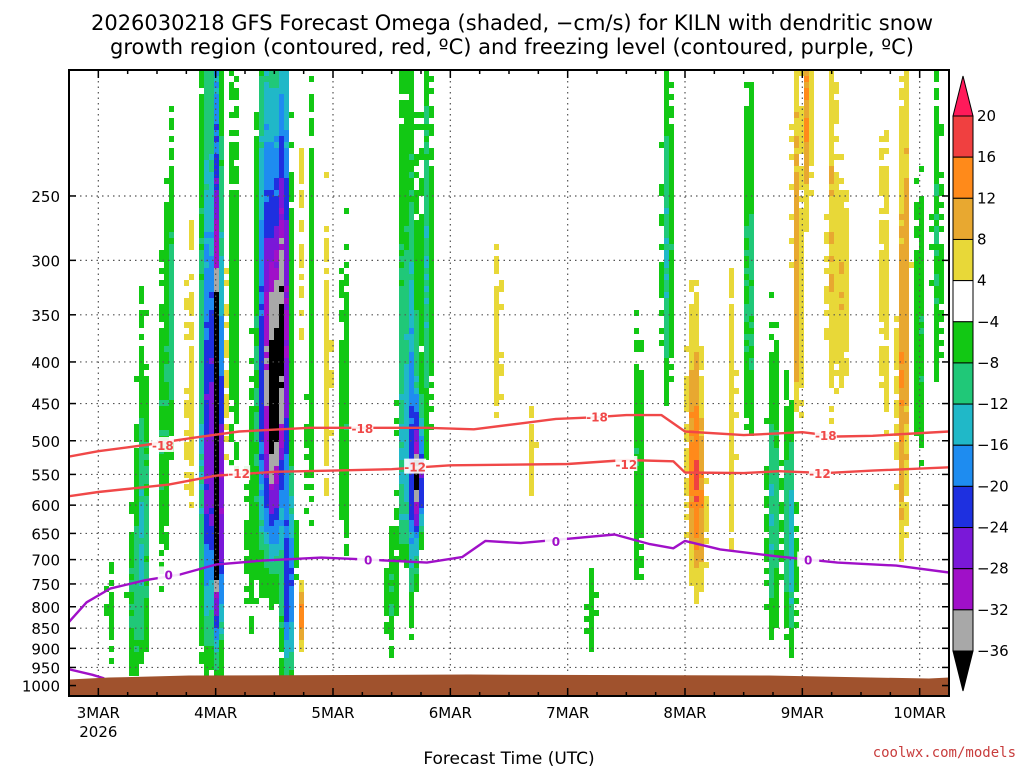  Describe the element at coordinates (597, 418) in the screenshot. I see `contour-label: -18` at that location.